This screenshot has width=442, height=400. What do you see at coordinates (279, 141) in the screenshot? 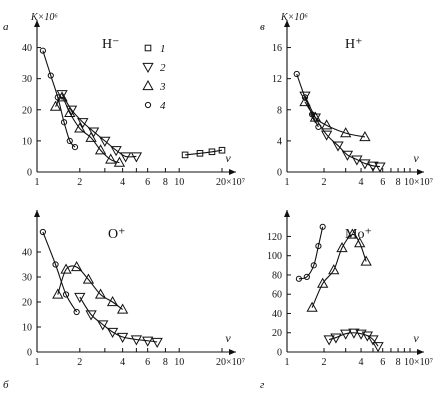
I see `y-tick-label: 4` at bounding box center [279, 141].